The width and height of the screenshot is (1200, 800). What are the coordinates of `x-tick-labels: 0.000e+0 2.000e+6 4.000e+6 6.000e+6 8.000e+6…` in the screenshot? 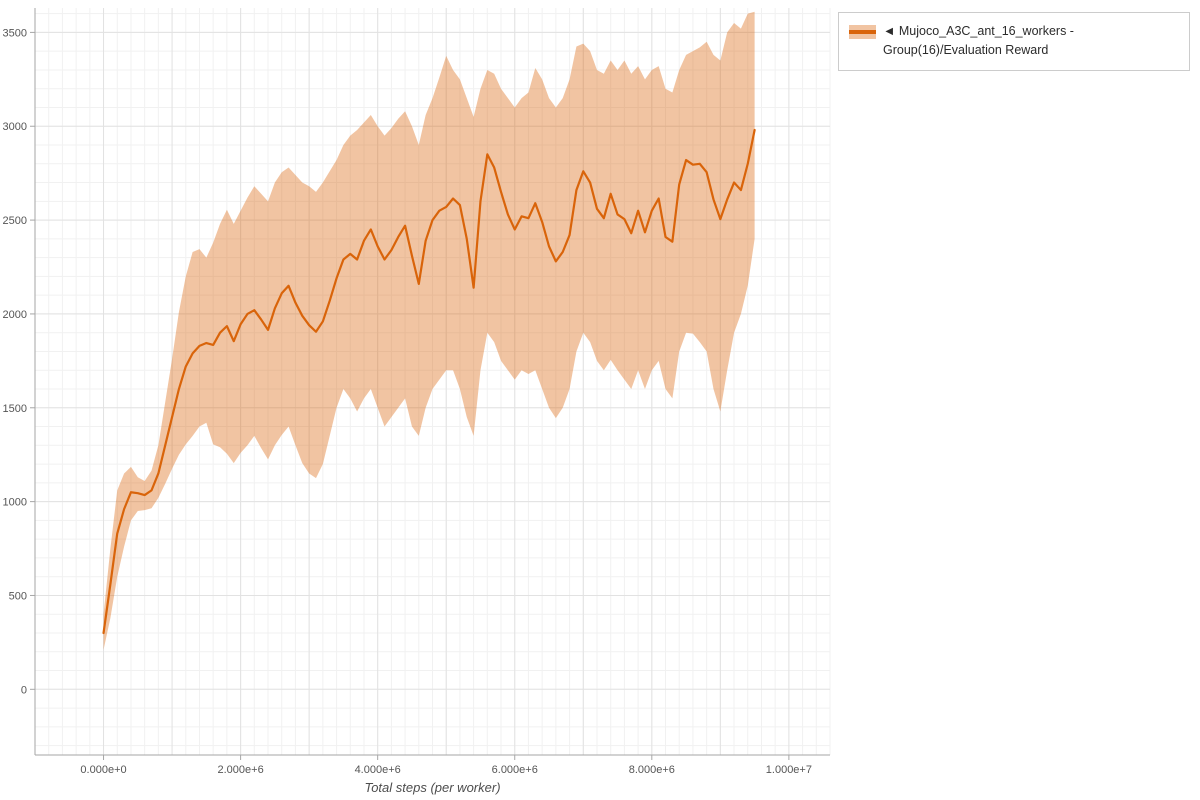 It's located at (446, 765).